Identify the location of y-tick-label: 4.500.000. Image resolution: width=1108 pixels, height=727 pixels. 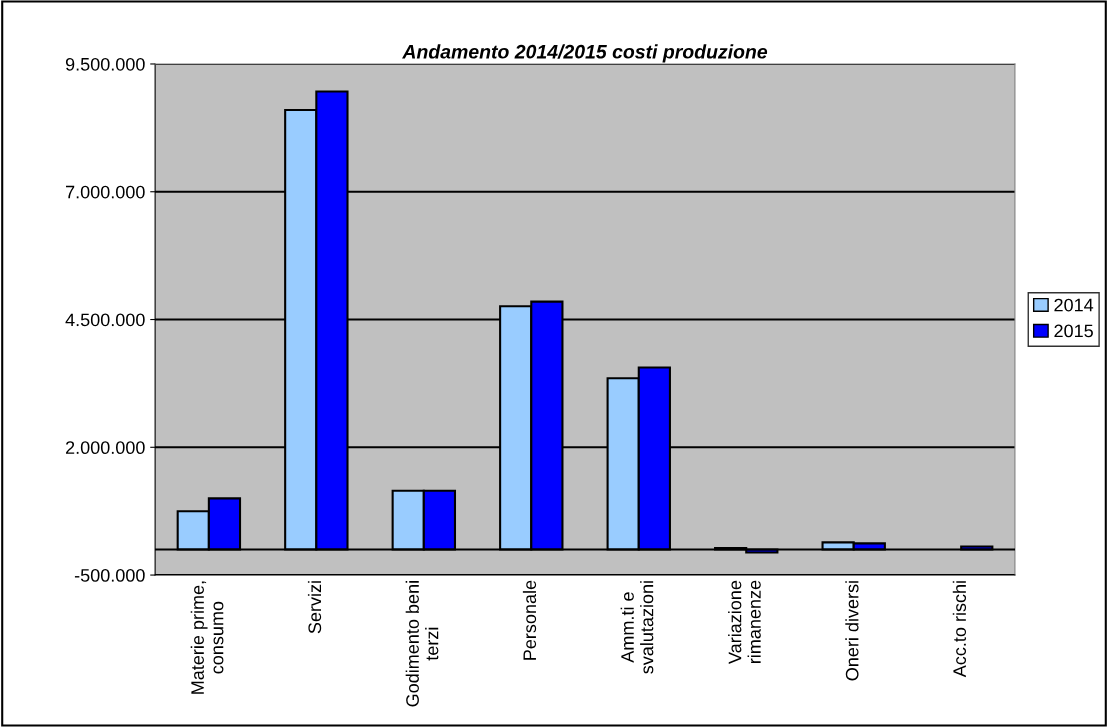
(105, 320).